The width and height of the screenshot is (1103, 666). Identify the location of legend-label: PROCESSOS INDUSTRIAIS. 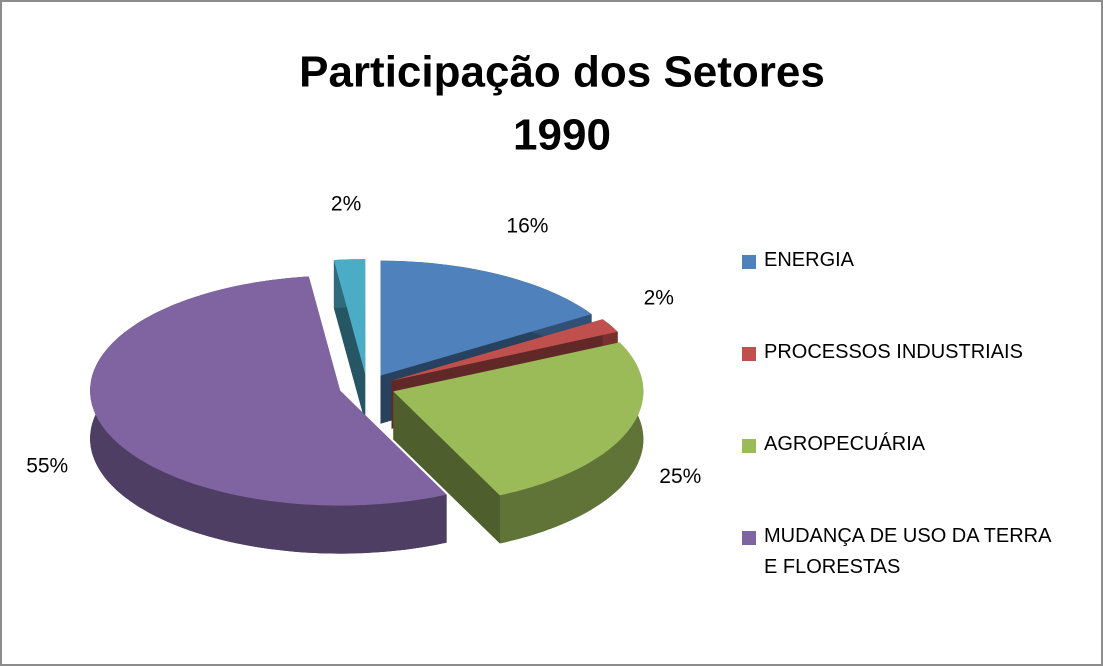
(893, 352).